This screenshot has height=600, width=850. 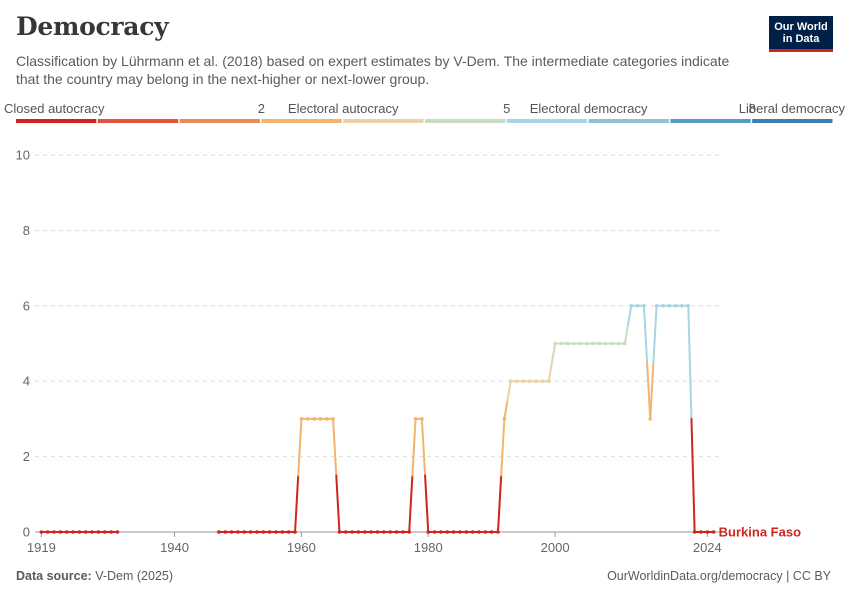 I want to click on legend-label-5: 8, so click(x=752, y=108).